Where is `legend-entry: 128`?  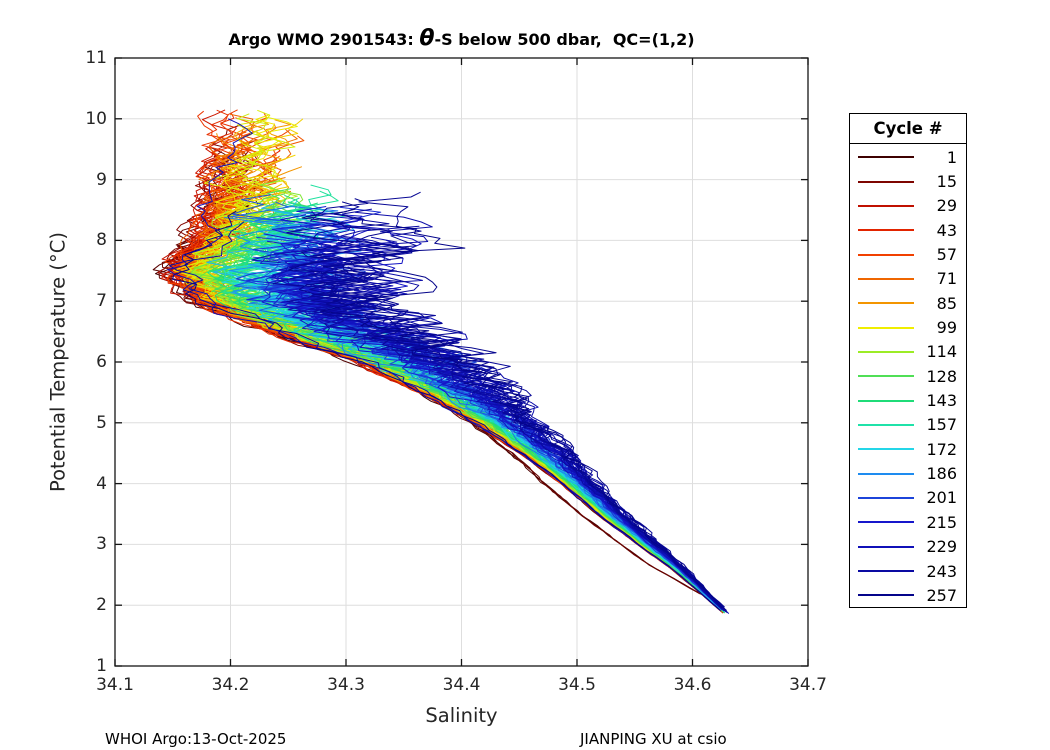 legend-entry: 128 is located at coordinates (908, 376).